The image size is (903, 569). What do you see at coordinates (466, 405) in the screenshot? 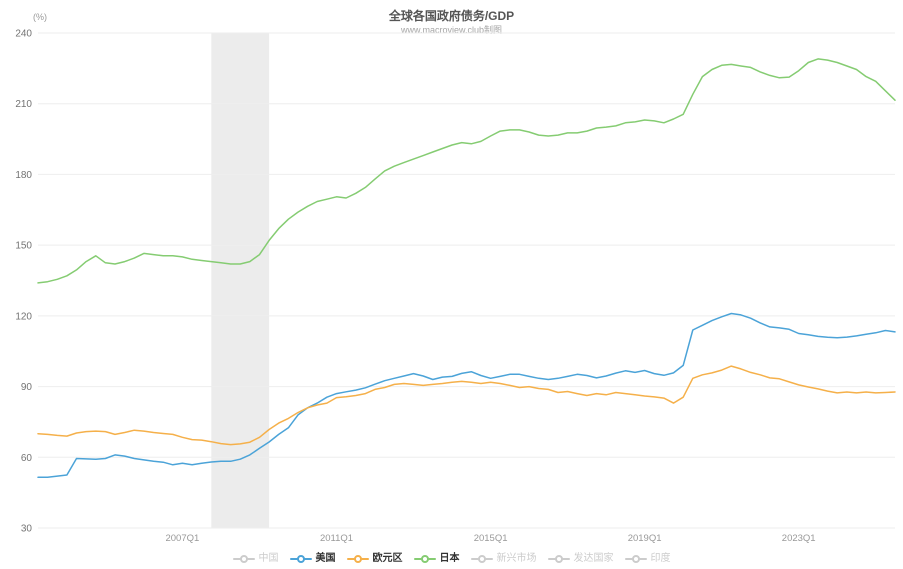
I see `series-line-eurozone` at bounding box center [466, 405].